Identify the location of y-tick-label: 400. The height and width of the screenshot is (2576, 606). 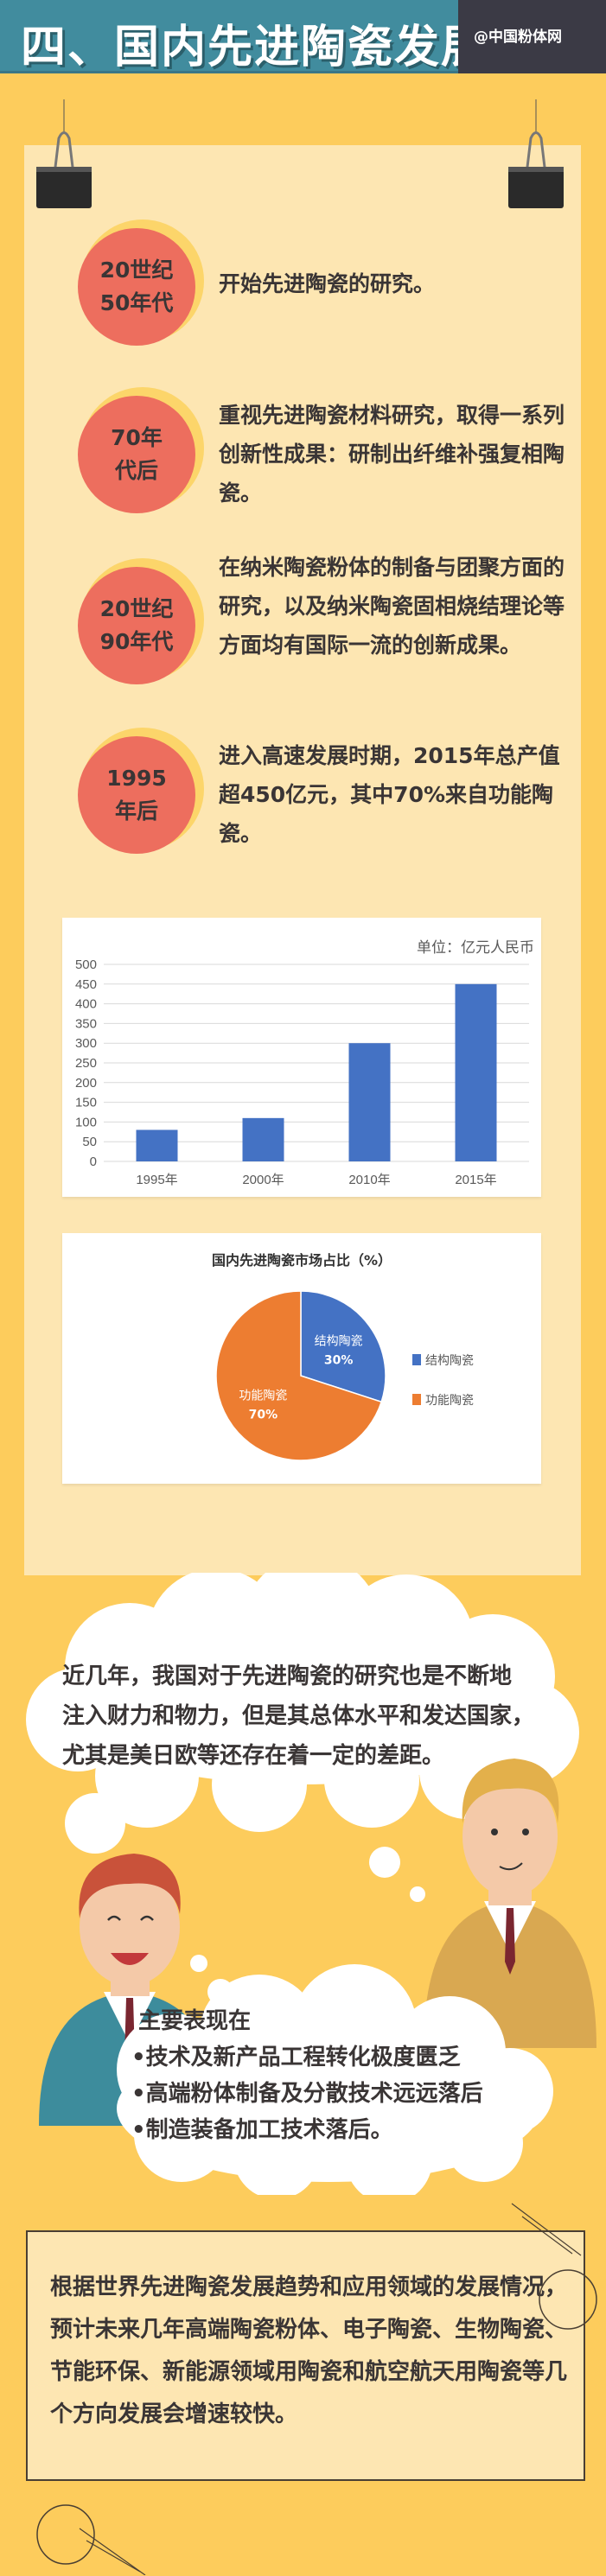
(86, 1004).